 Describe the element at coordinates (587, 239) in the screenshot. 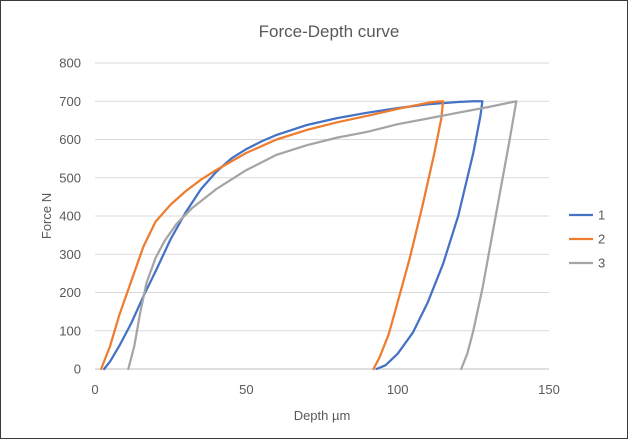

I see `legend: 1 2 3` at that location.